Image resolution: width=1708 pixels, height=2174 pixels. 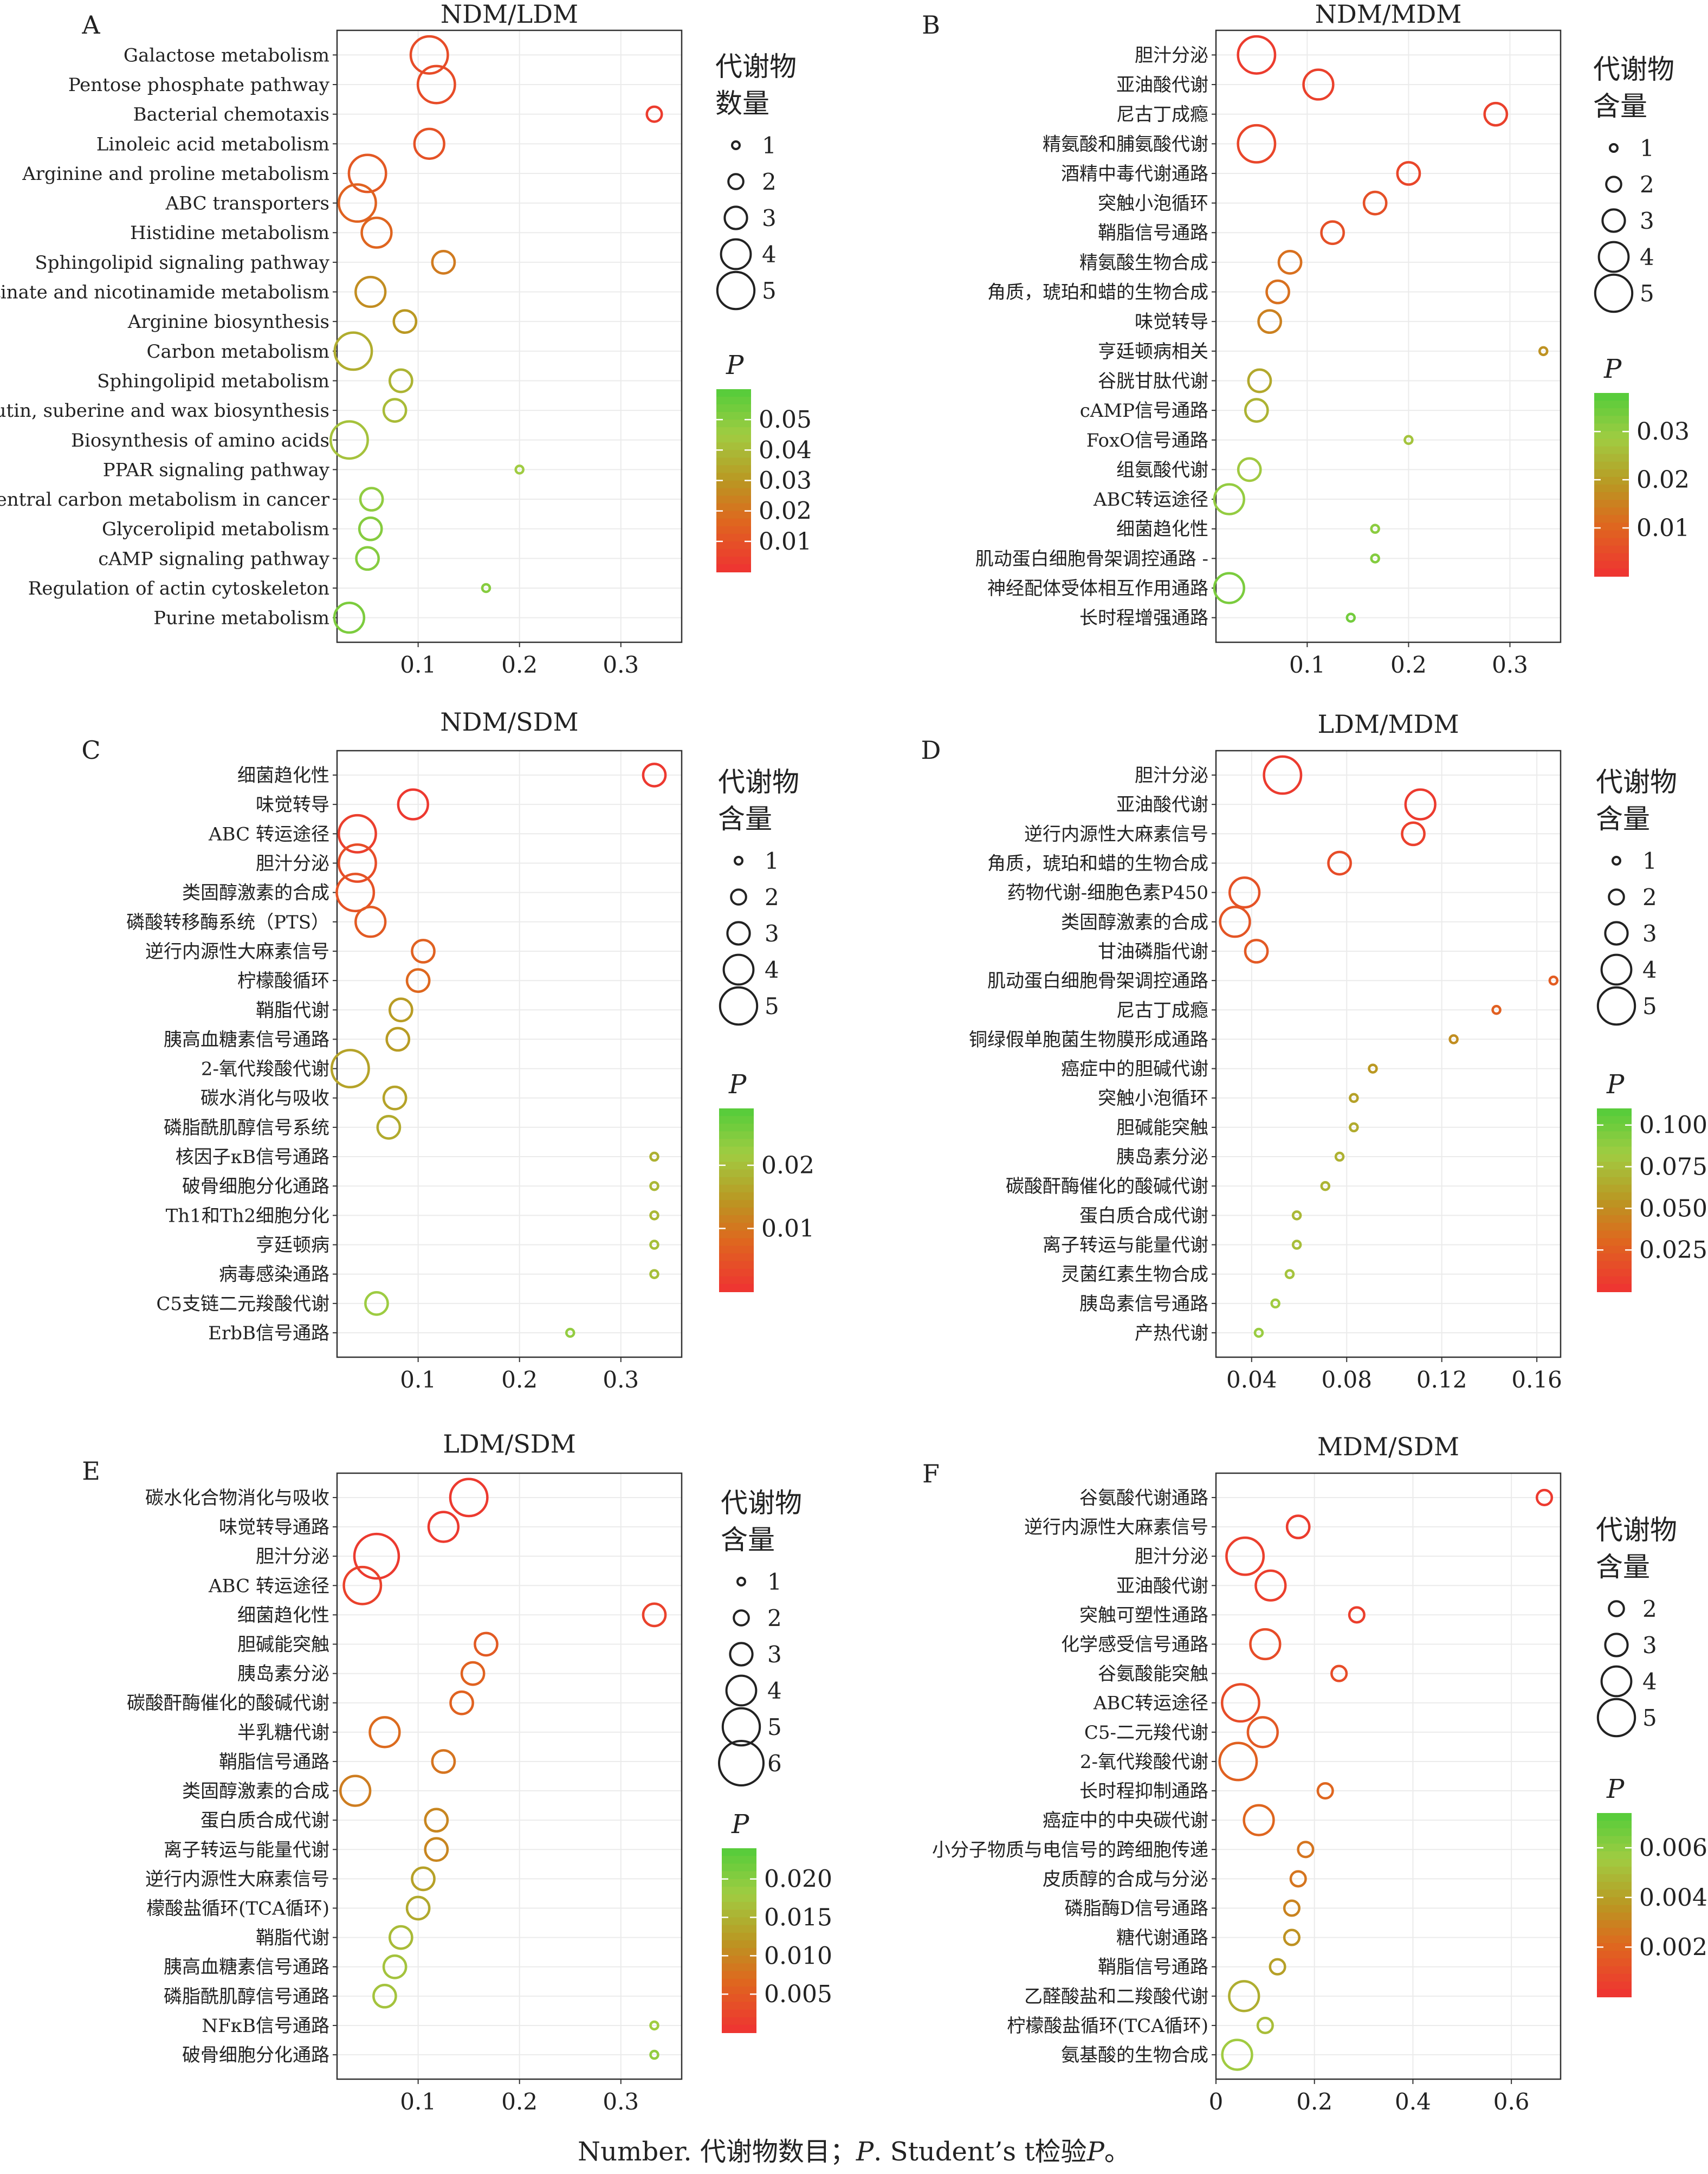 I want to click on y-tick-label: 胰高血糖素信号通路, so click(x=247, y=1967).